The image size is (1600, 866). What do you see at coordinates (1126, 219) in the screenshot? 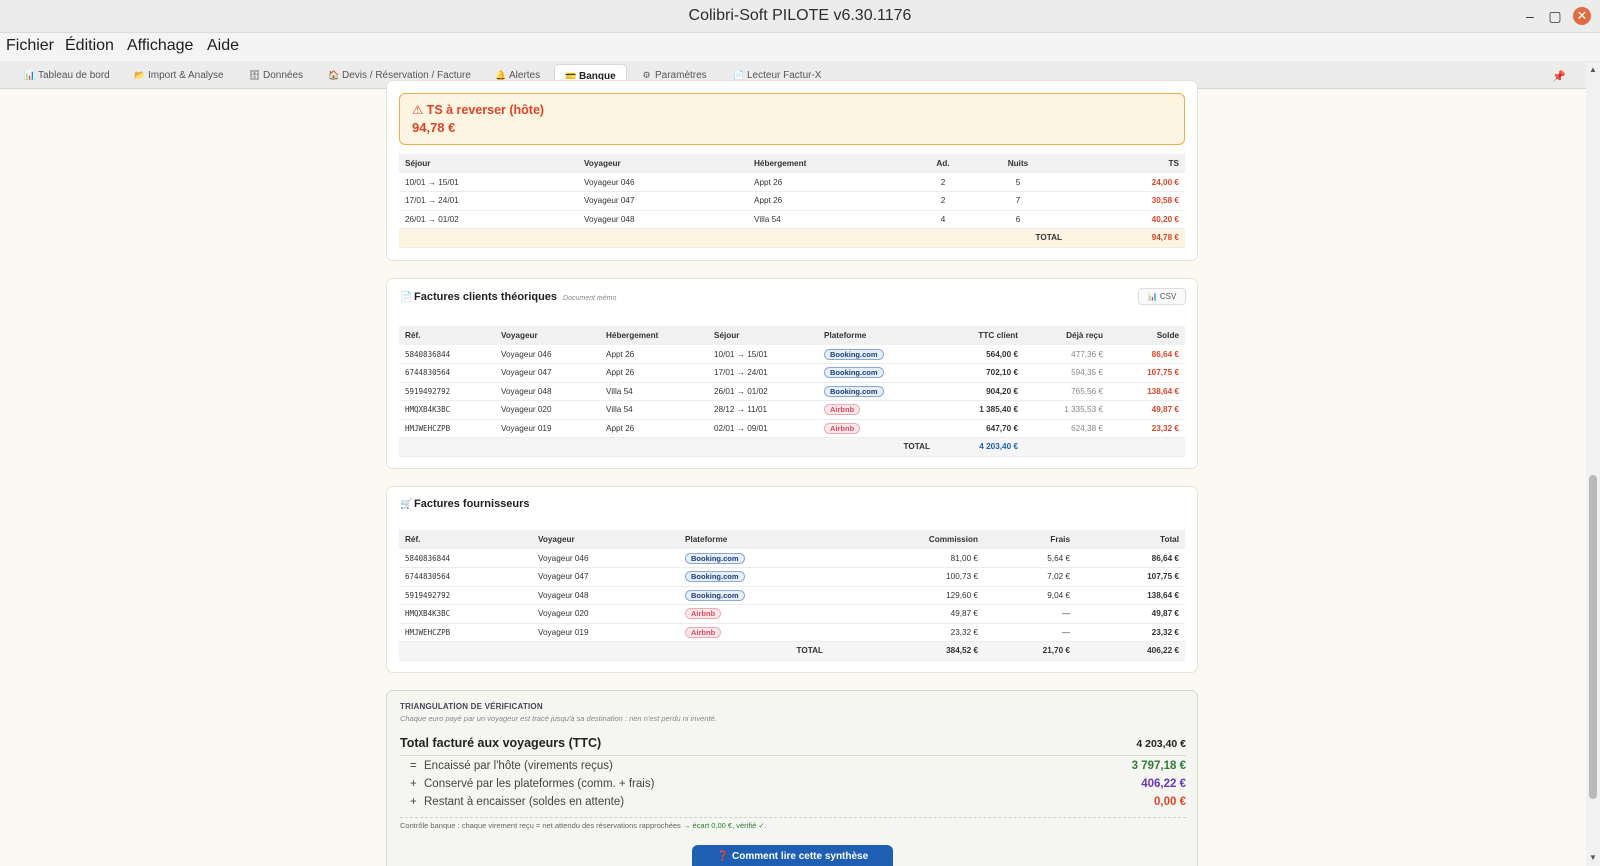
I see `cell-ts: 40,20 €` at bounding box center [1126, 219].